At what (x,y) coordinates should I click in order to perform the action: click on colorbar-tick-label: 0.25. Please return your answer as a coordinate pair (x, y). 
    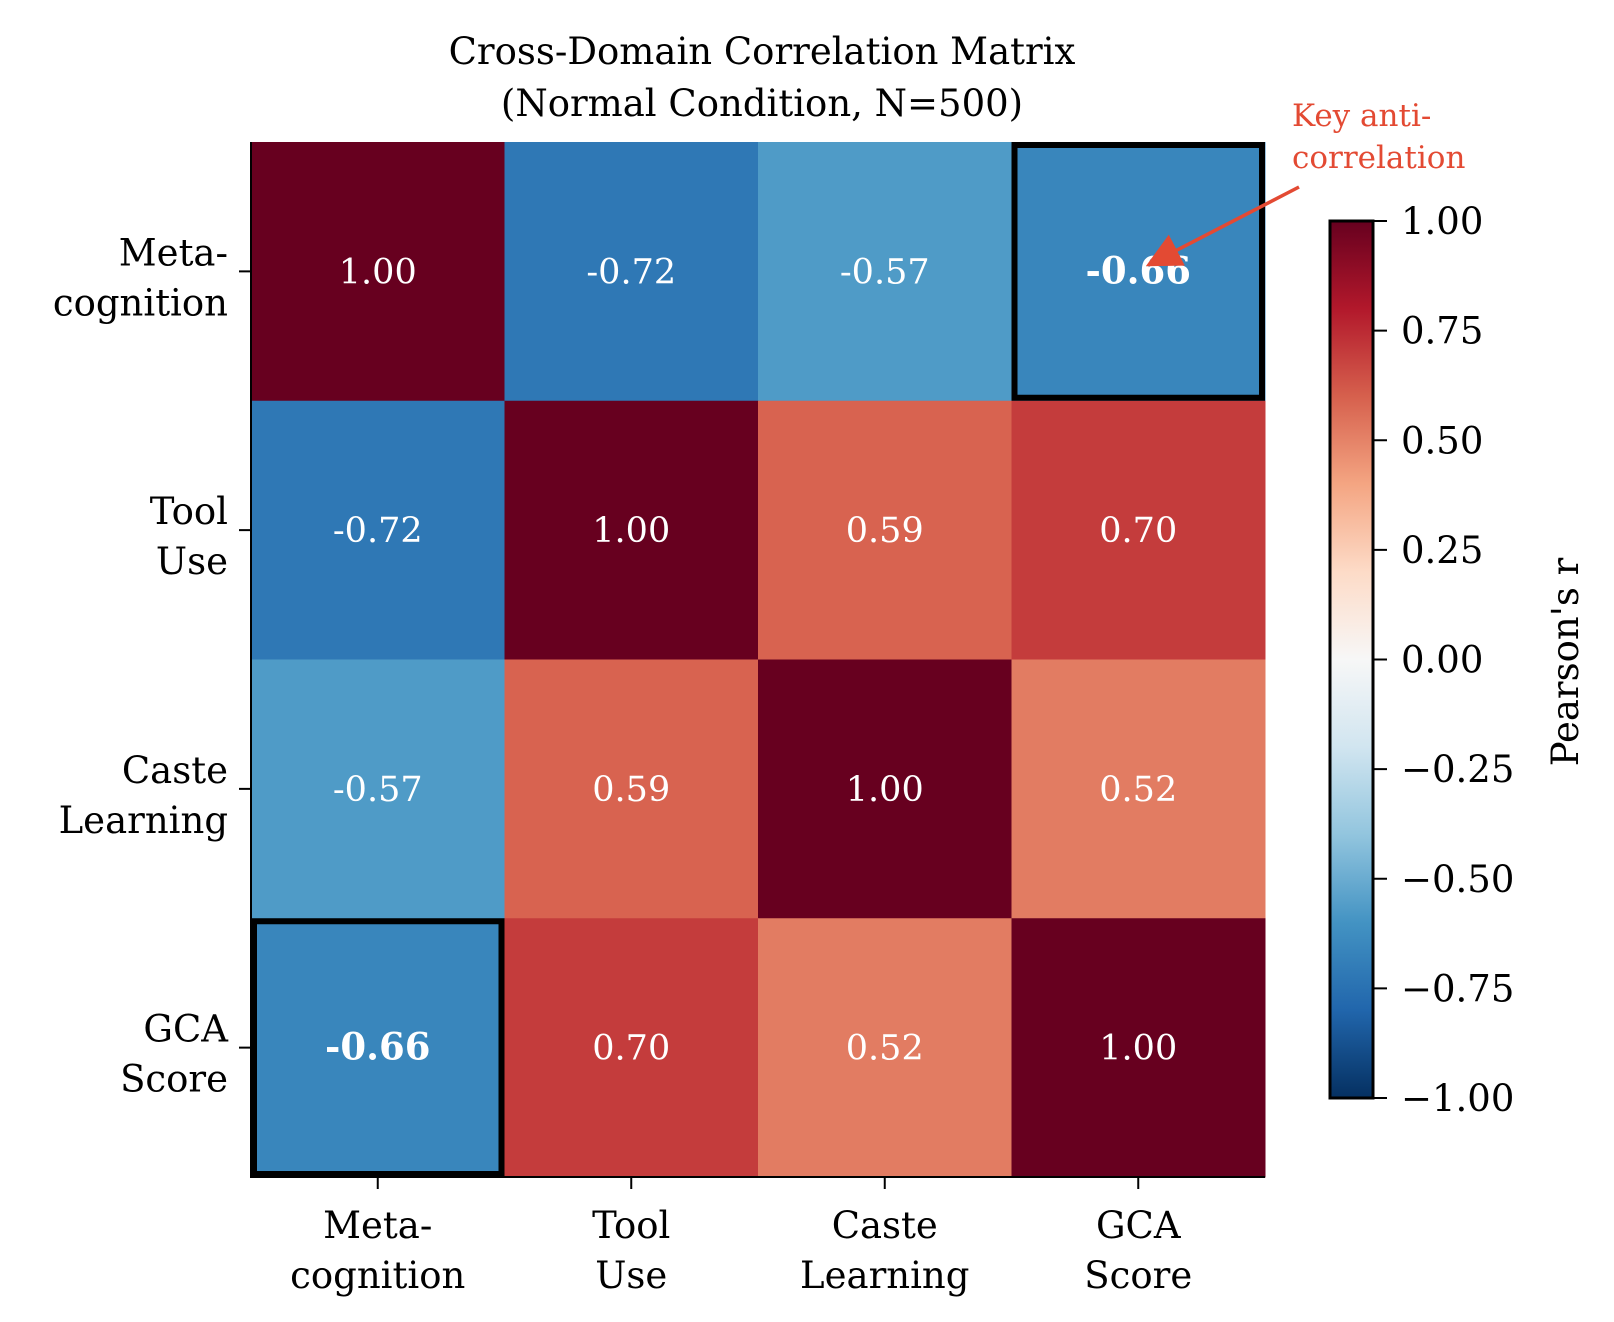
    Looking at the image, I should click on (1442, 550).